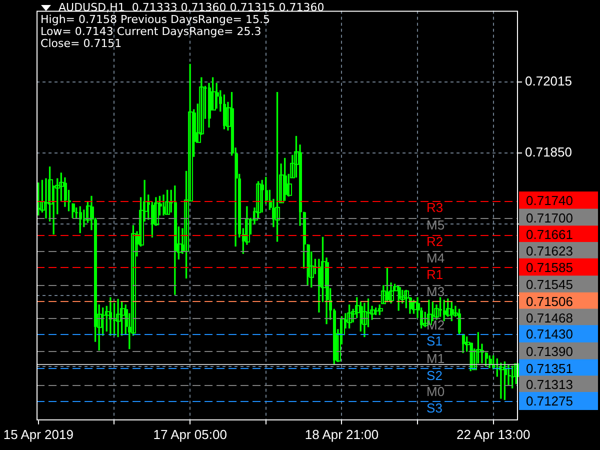 The height and width of the screenshot is (450, 600). Describe the element at coordinates (549, 251) in the screenshot. I see `ref-line-label: 0.71623` at that location.